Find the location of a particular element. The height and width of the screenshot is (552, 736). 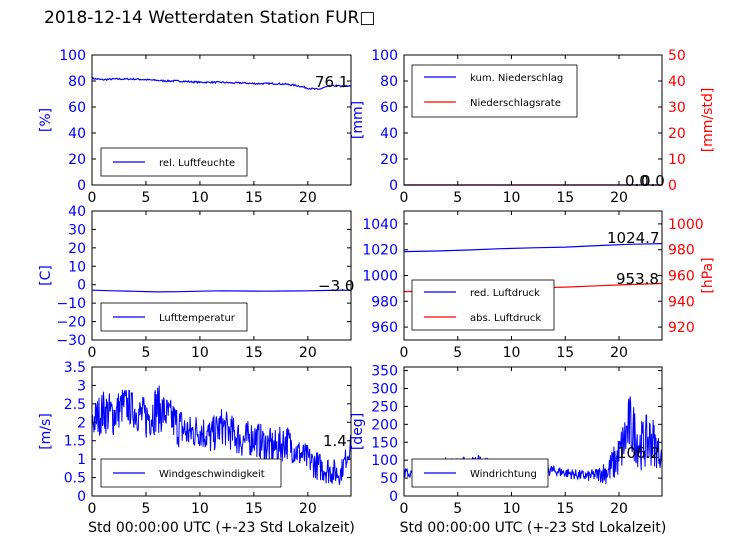

temperature-y-tick-label: 40 is located at coordinates (77, 212).